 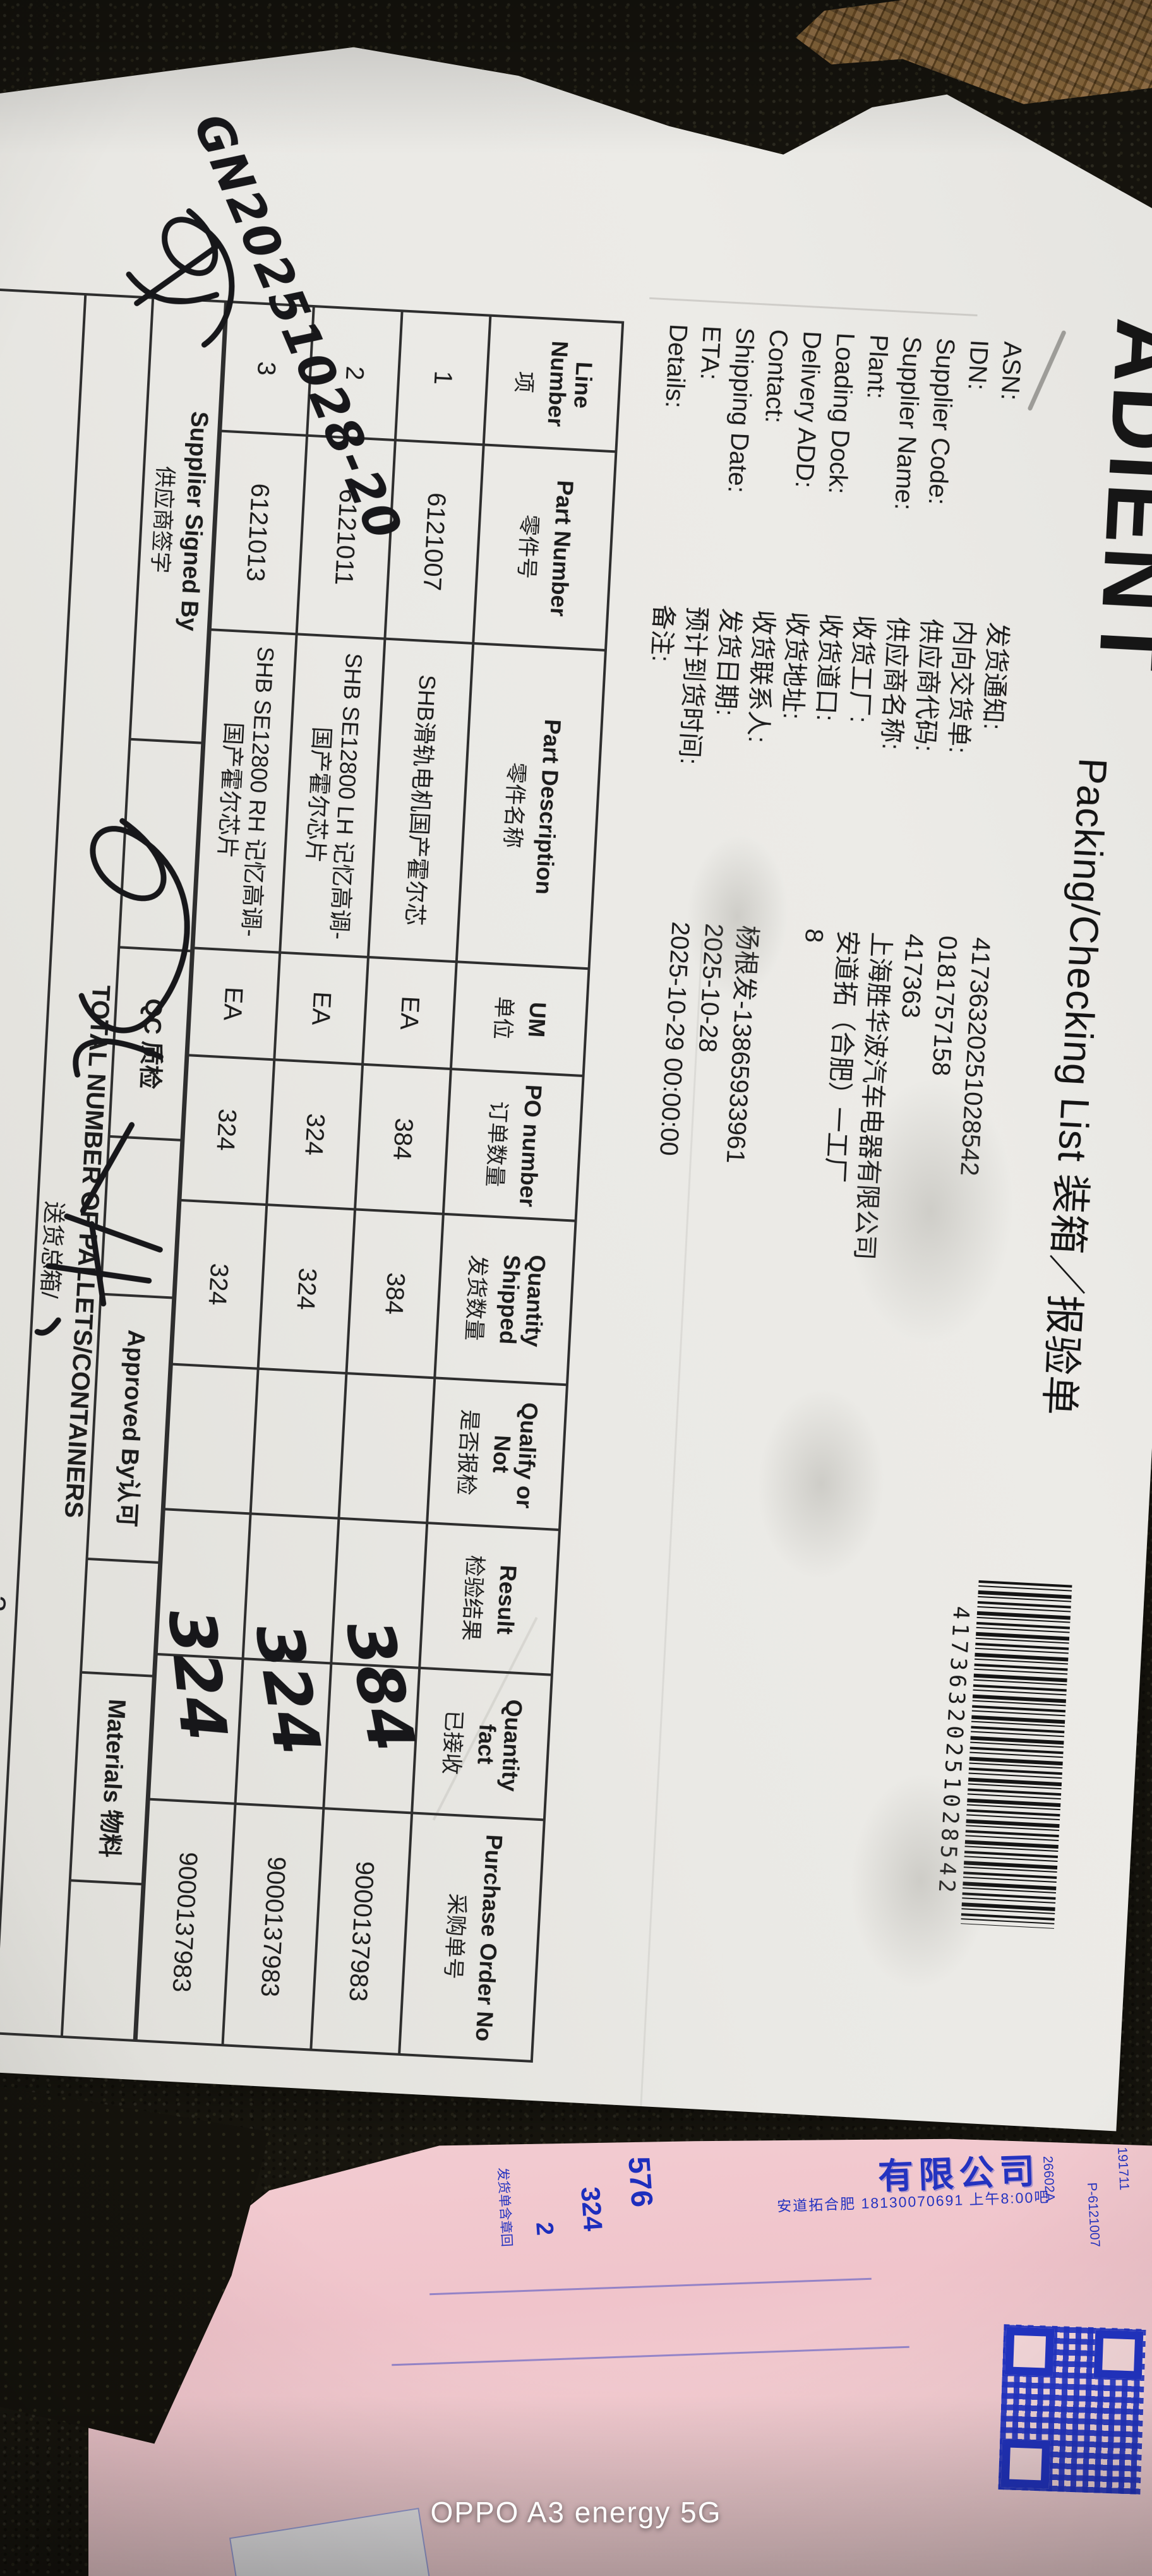 I want to click on pink-ref-text: 26602A, so click(x=1048, y=2179).